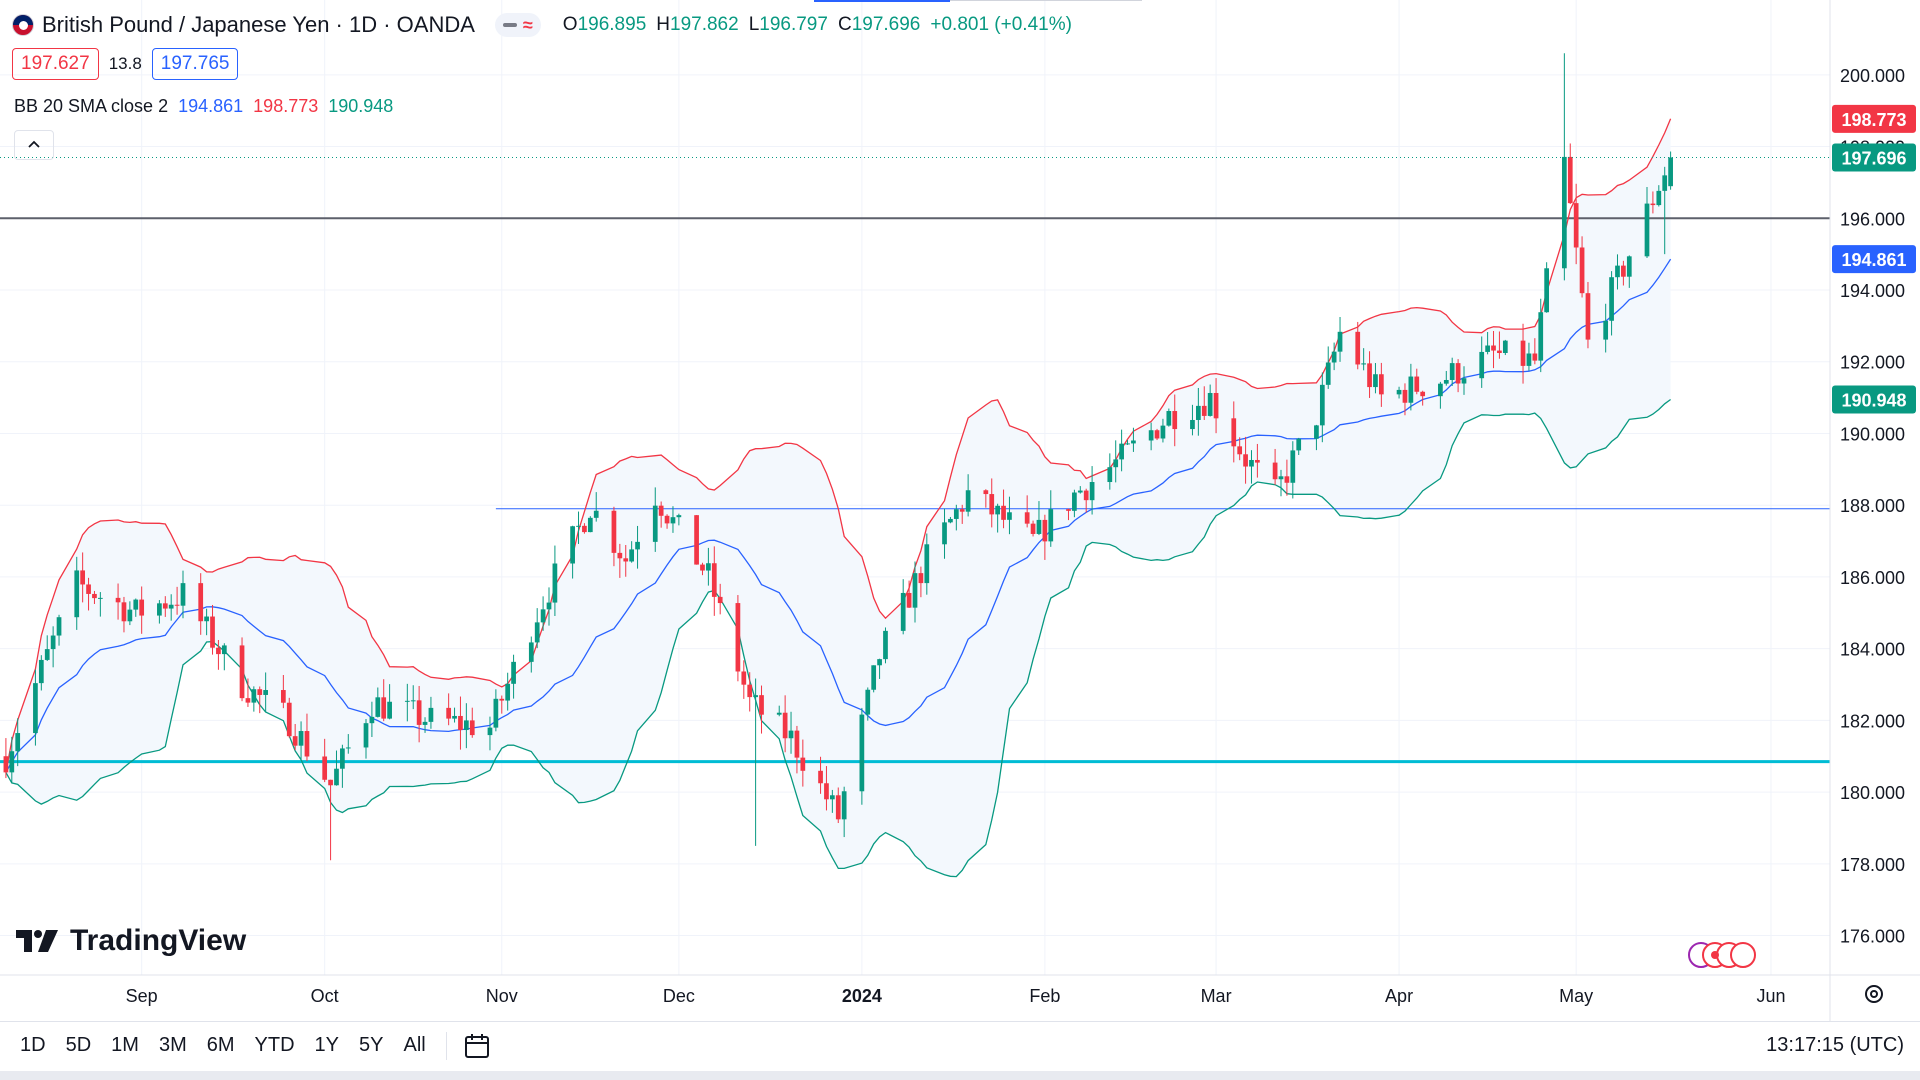  I want to click on change-value: +0.801 (+0.41%), so click(1001, 24).